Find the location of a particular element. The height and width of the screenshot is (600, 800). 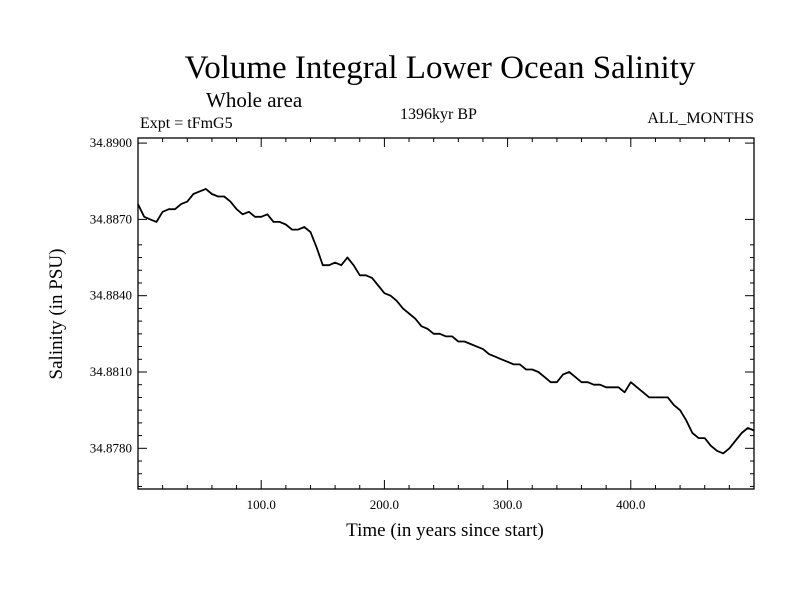

x-tick-label: 300.0 is located at coordinates (507, 504).